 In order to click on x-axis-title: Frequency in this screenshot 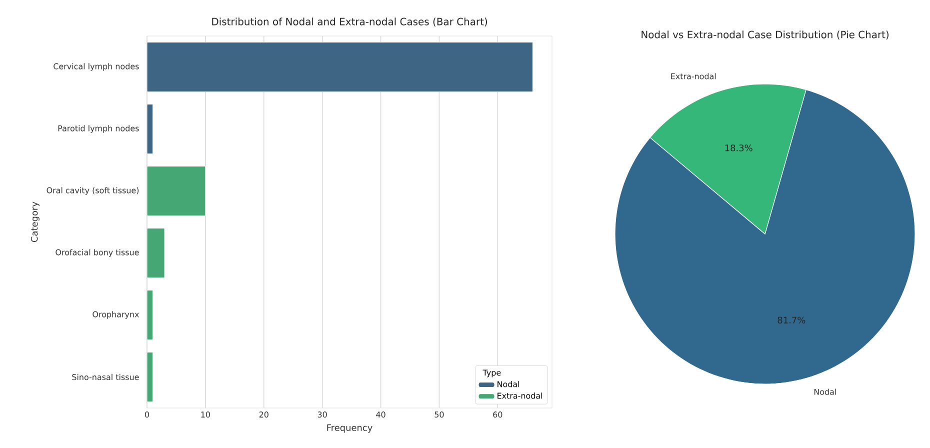, I will do `click(349, 428)`.